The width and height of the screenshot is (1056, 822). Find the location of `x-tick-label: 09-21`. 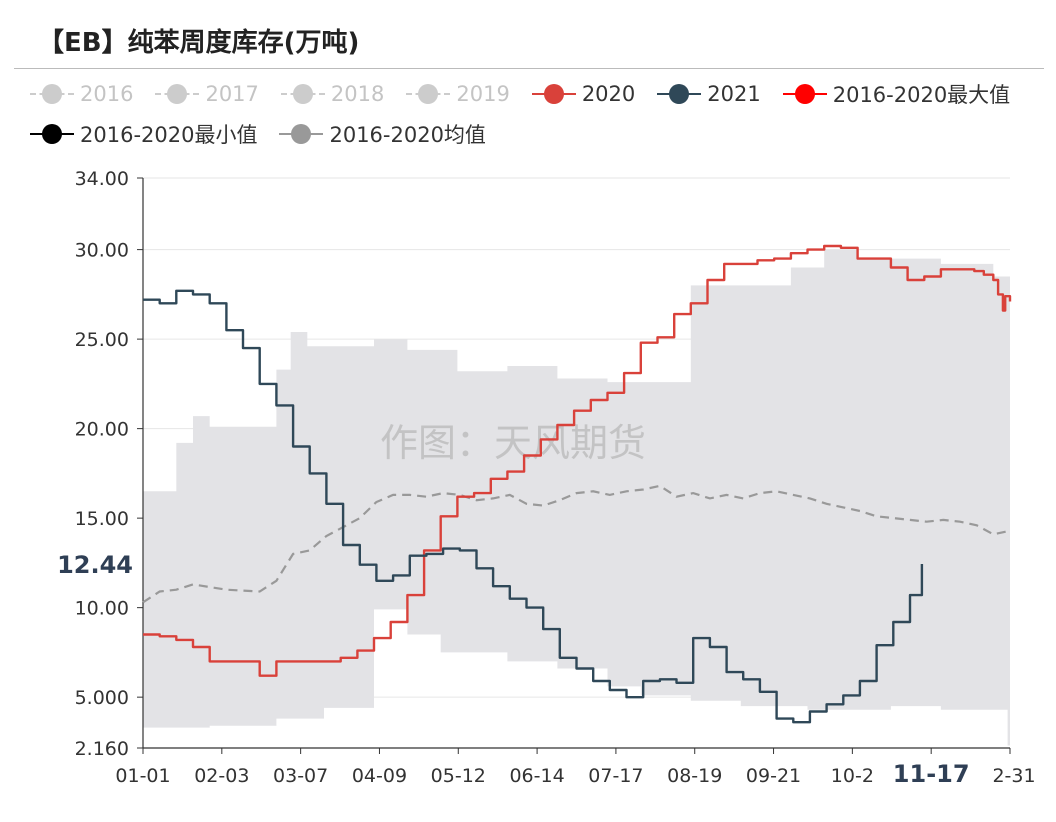

x-tick-label: 09-21 is located at coordinates (773, 776).